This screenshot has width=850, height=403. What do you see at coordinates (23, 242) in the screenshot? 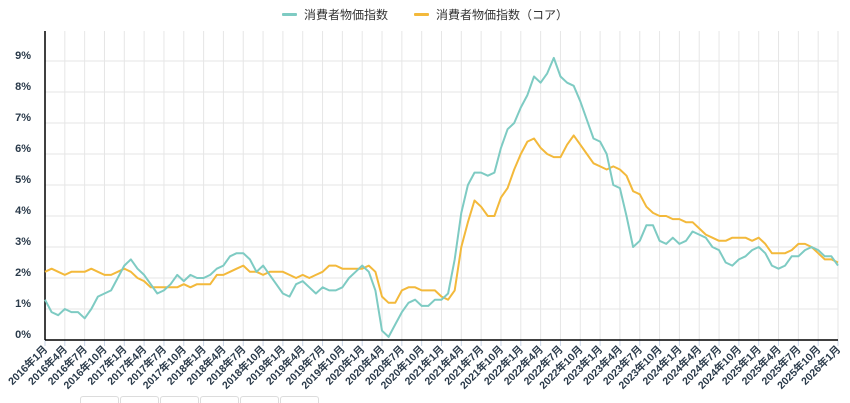
I see `y-tick-label: 3%` at bounding box center [23, 242].